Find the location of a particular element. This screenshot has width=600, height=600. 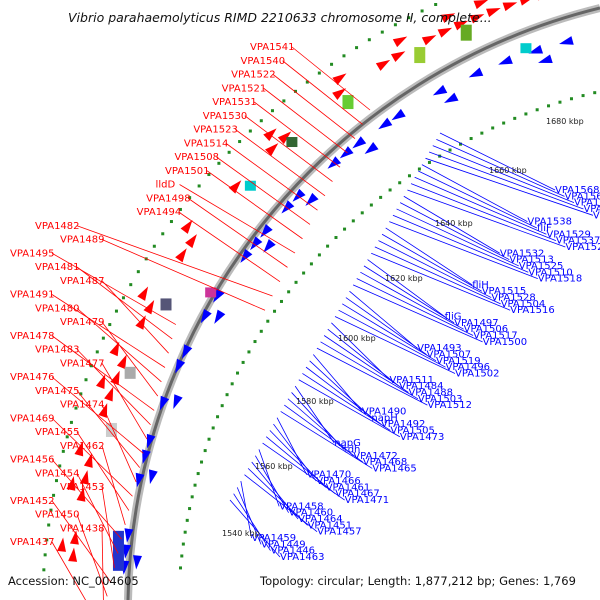

gene-label: VPA1506 is located at coordinates (486, 329).